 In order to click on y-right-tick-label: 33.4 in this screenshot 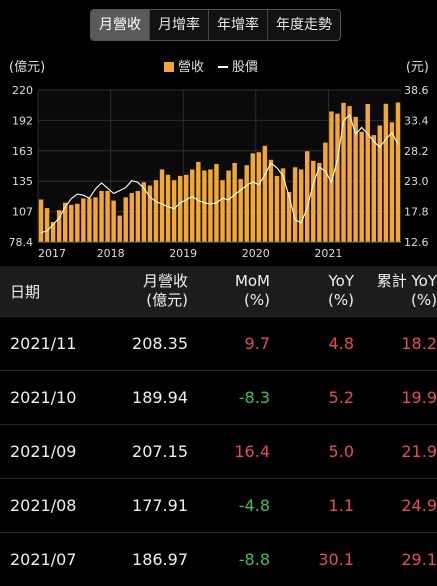, I will do `click(416, 120)`.